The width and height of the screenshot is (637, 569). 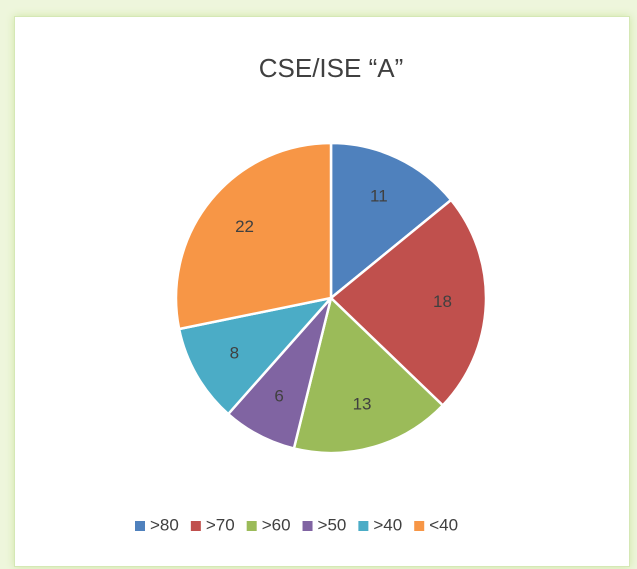 I want to click on data-label: 6, so click(x=278, y=395).